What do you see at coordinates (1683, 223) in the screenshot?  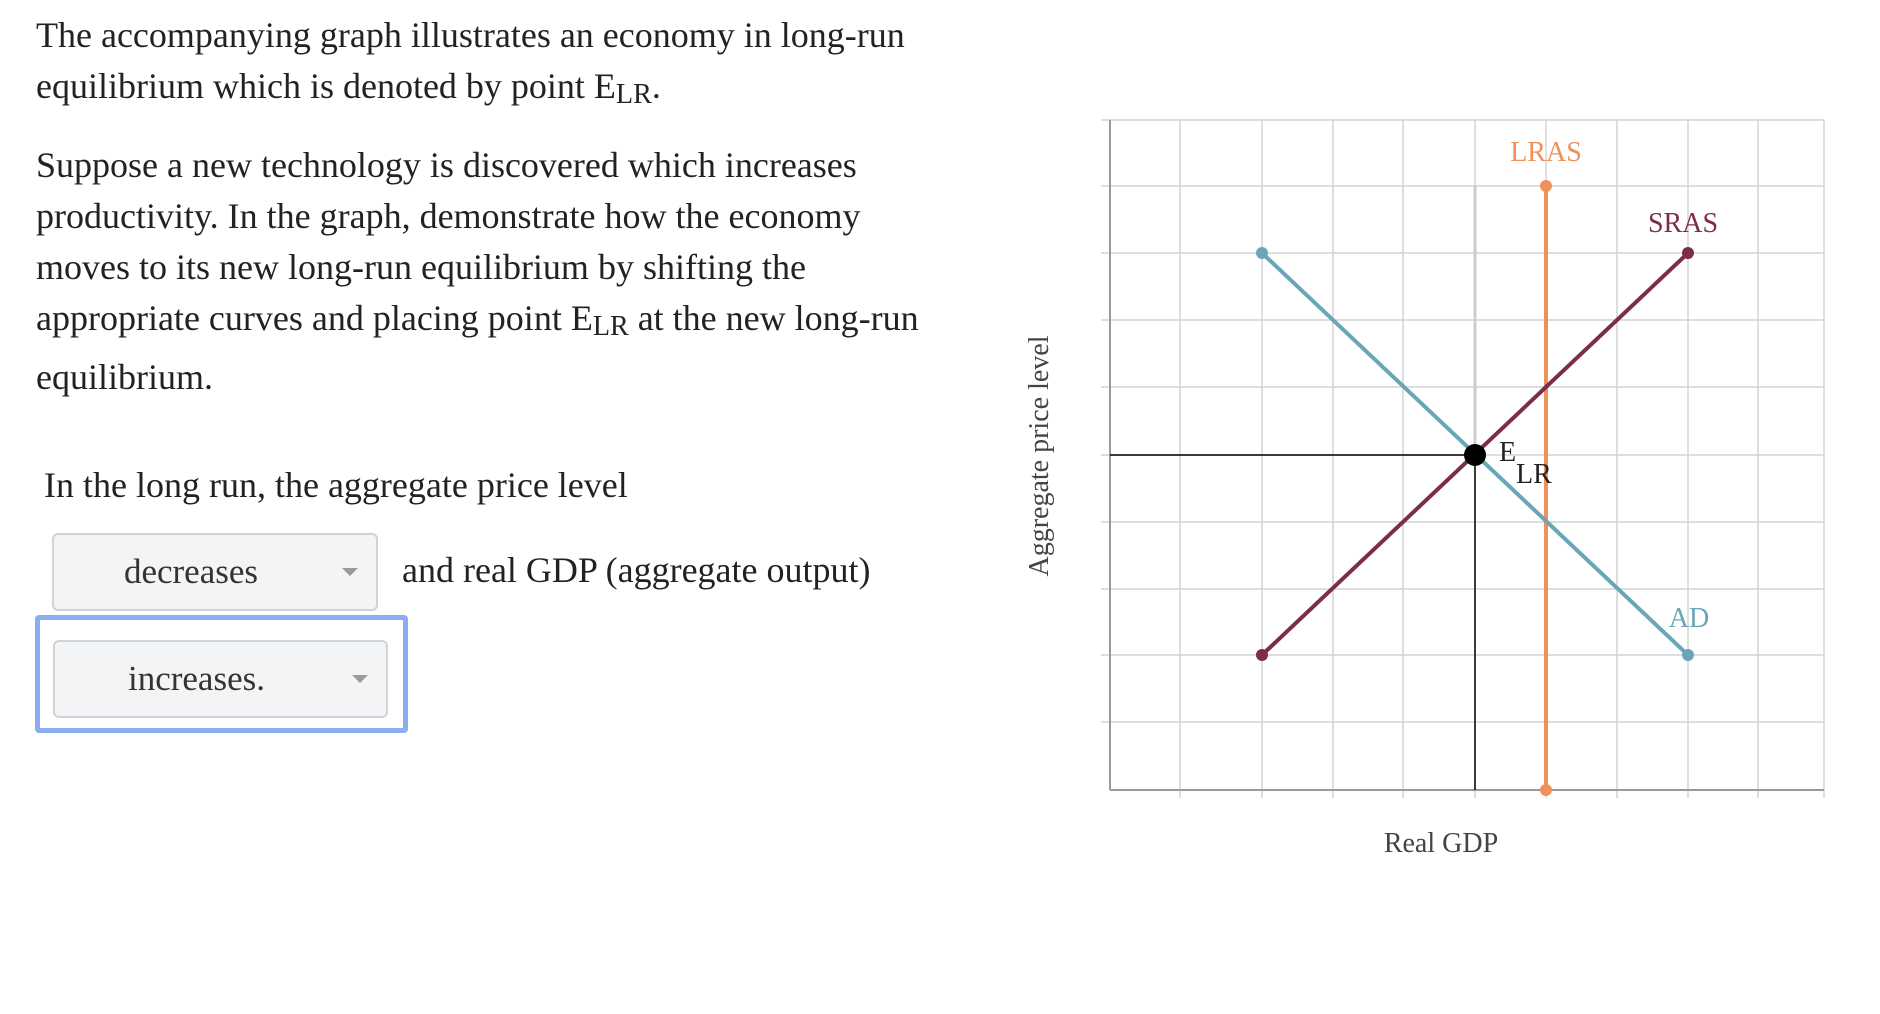 I see `sras-label: SRAS` at bounding box center [1683, 223].